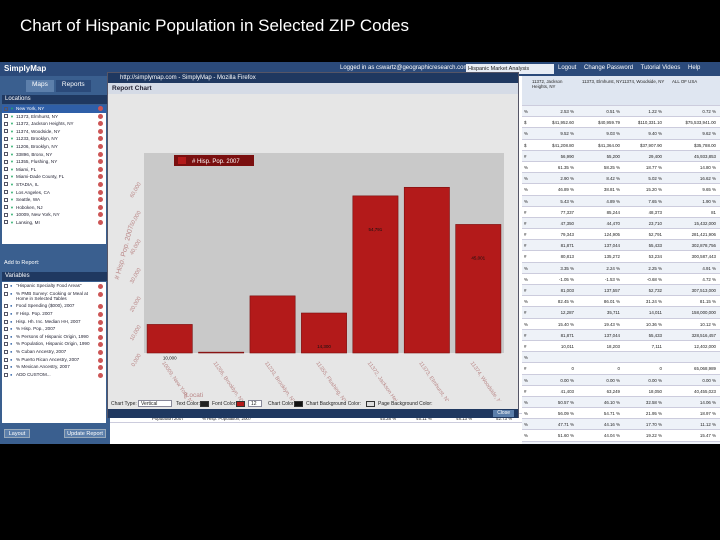 The height and width of the screenshot is (540, 720). What do you see at coordinates (54, 314) in the screenshot?
I see `variable-item: ● # Hisp. Pop. 2007` at bounding box center [54, 314].